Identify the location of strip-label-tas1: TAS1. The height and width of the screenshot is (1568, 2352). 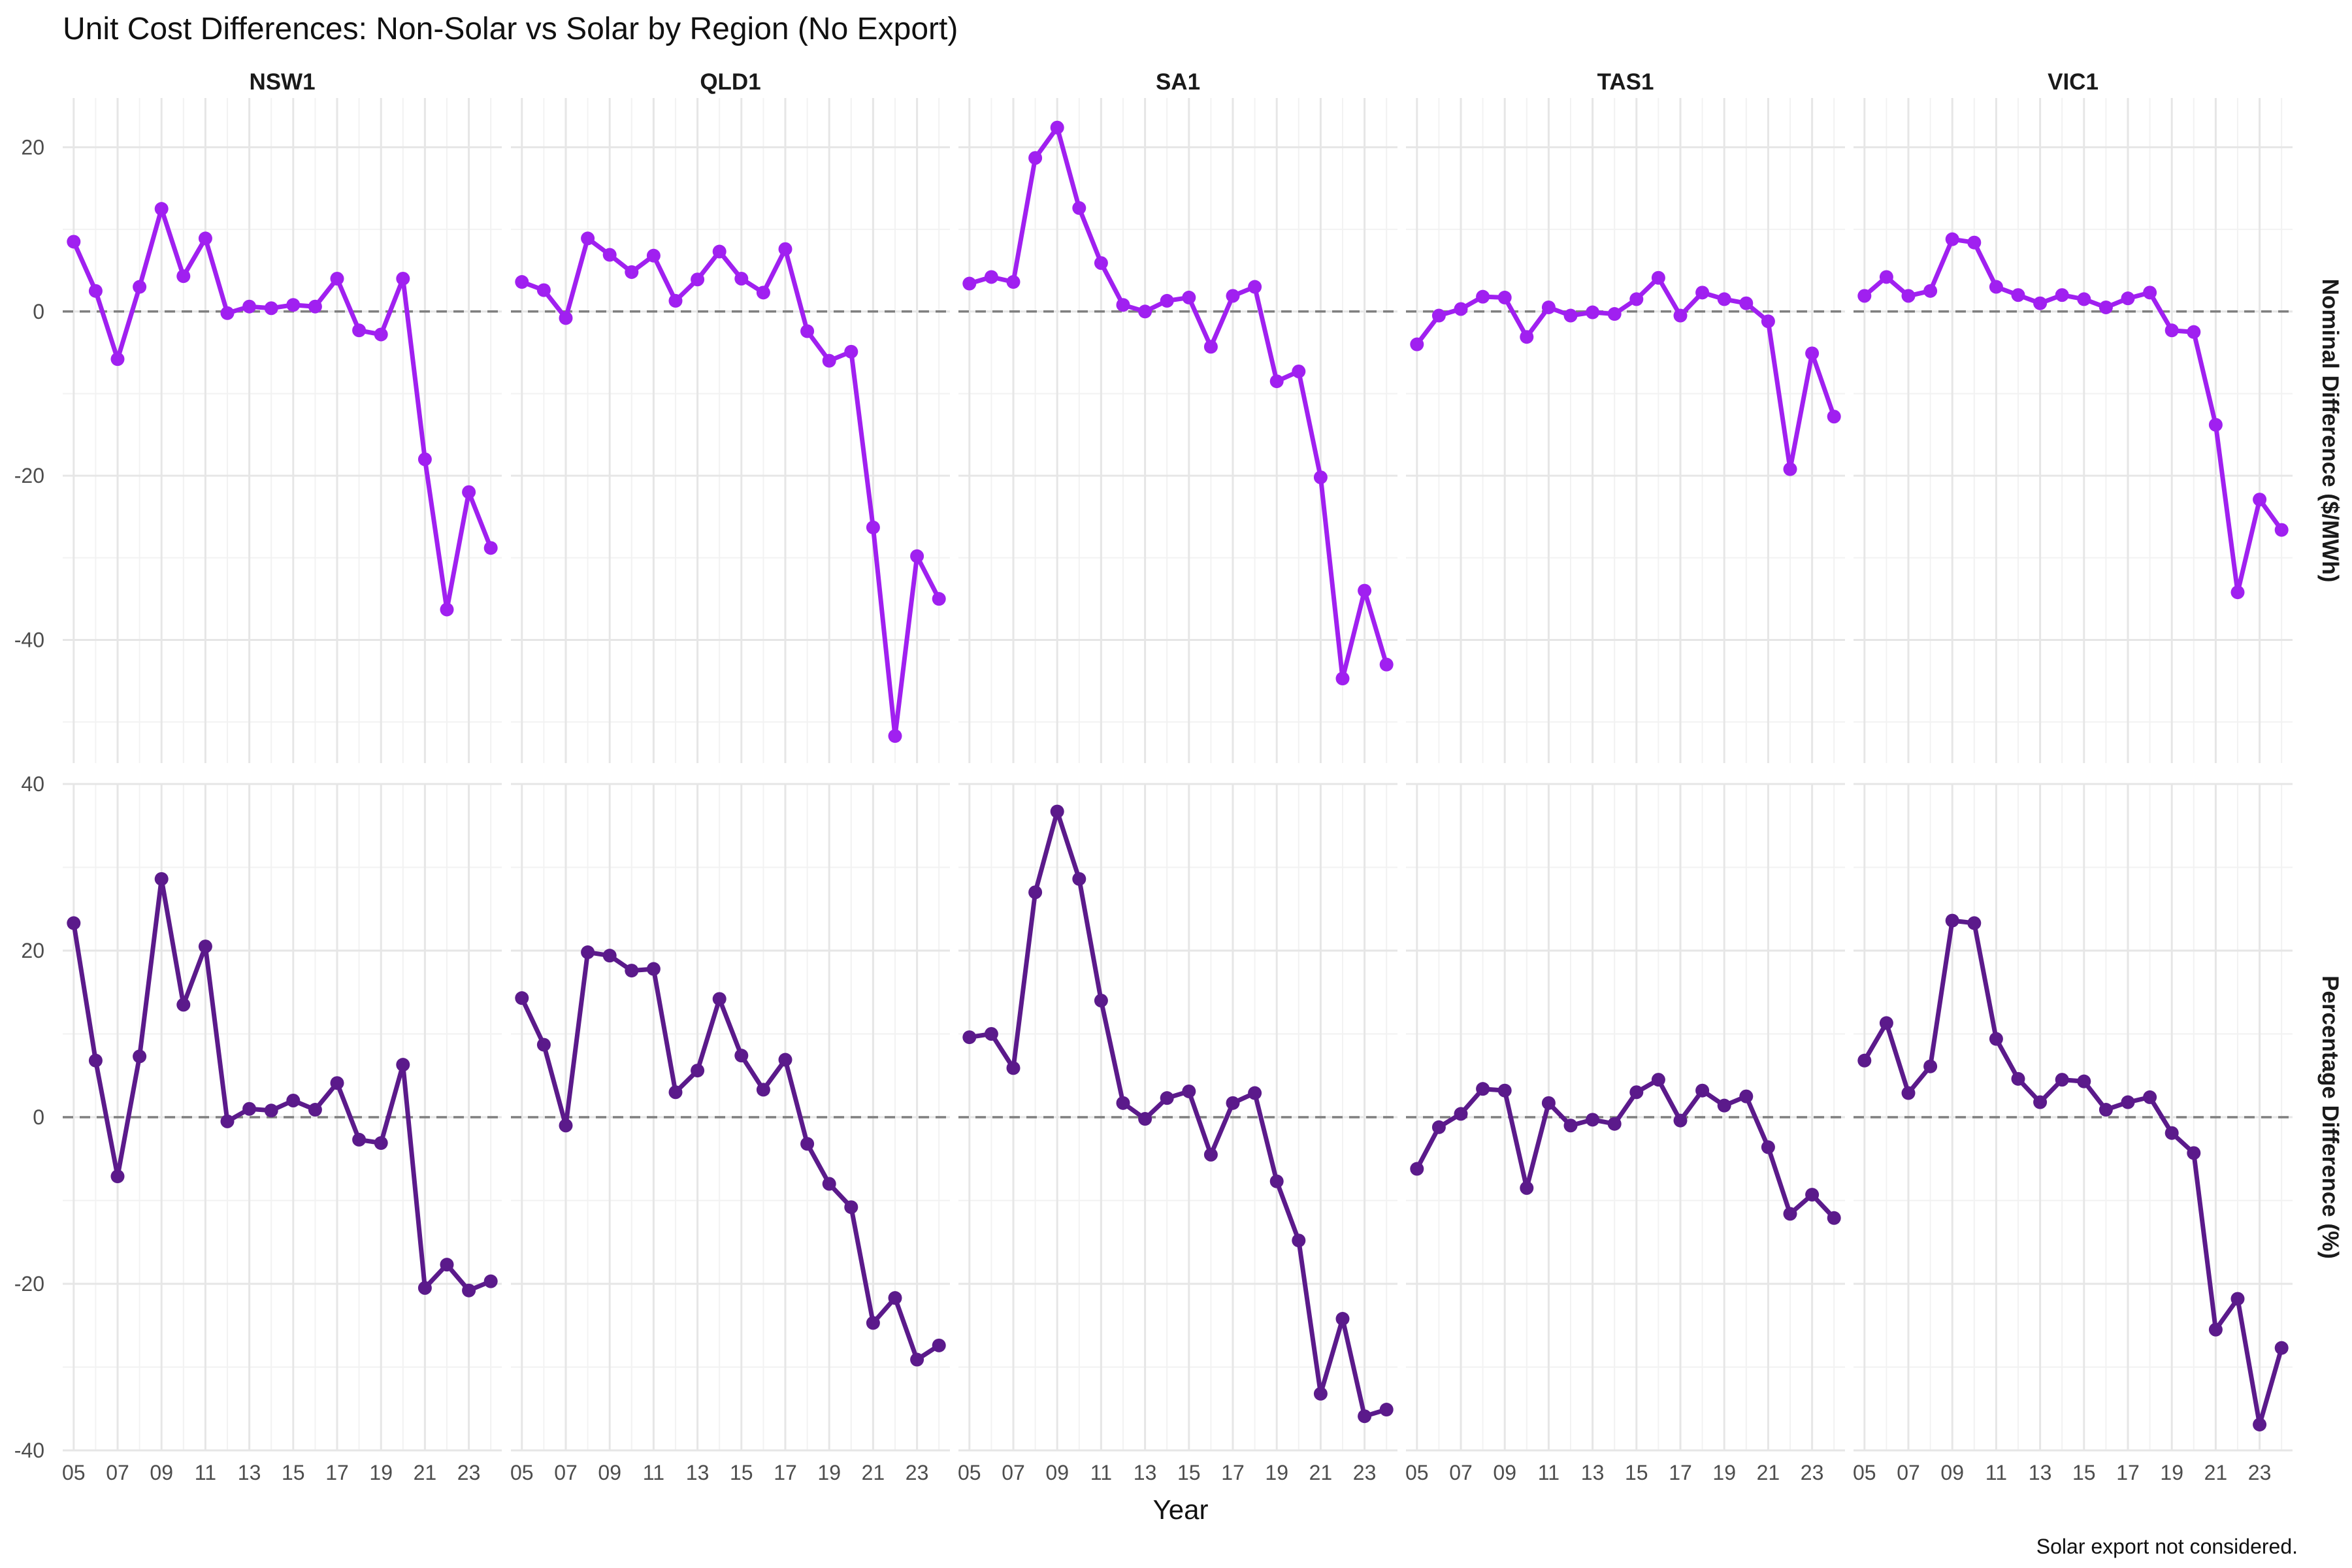
(1625, 82).